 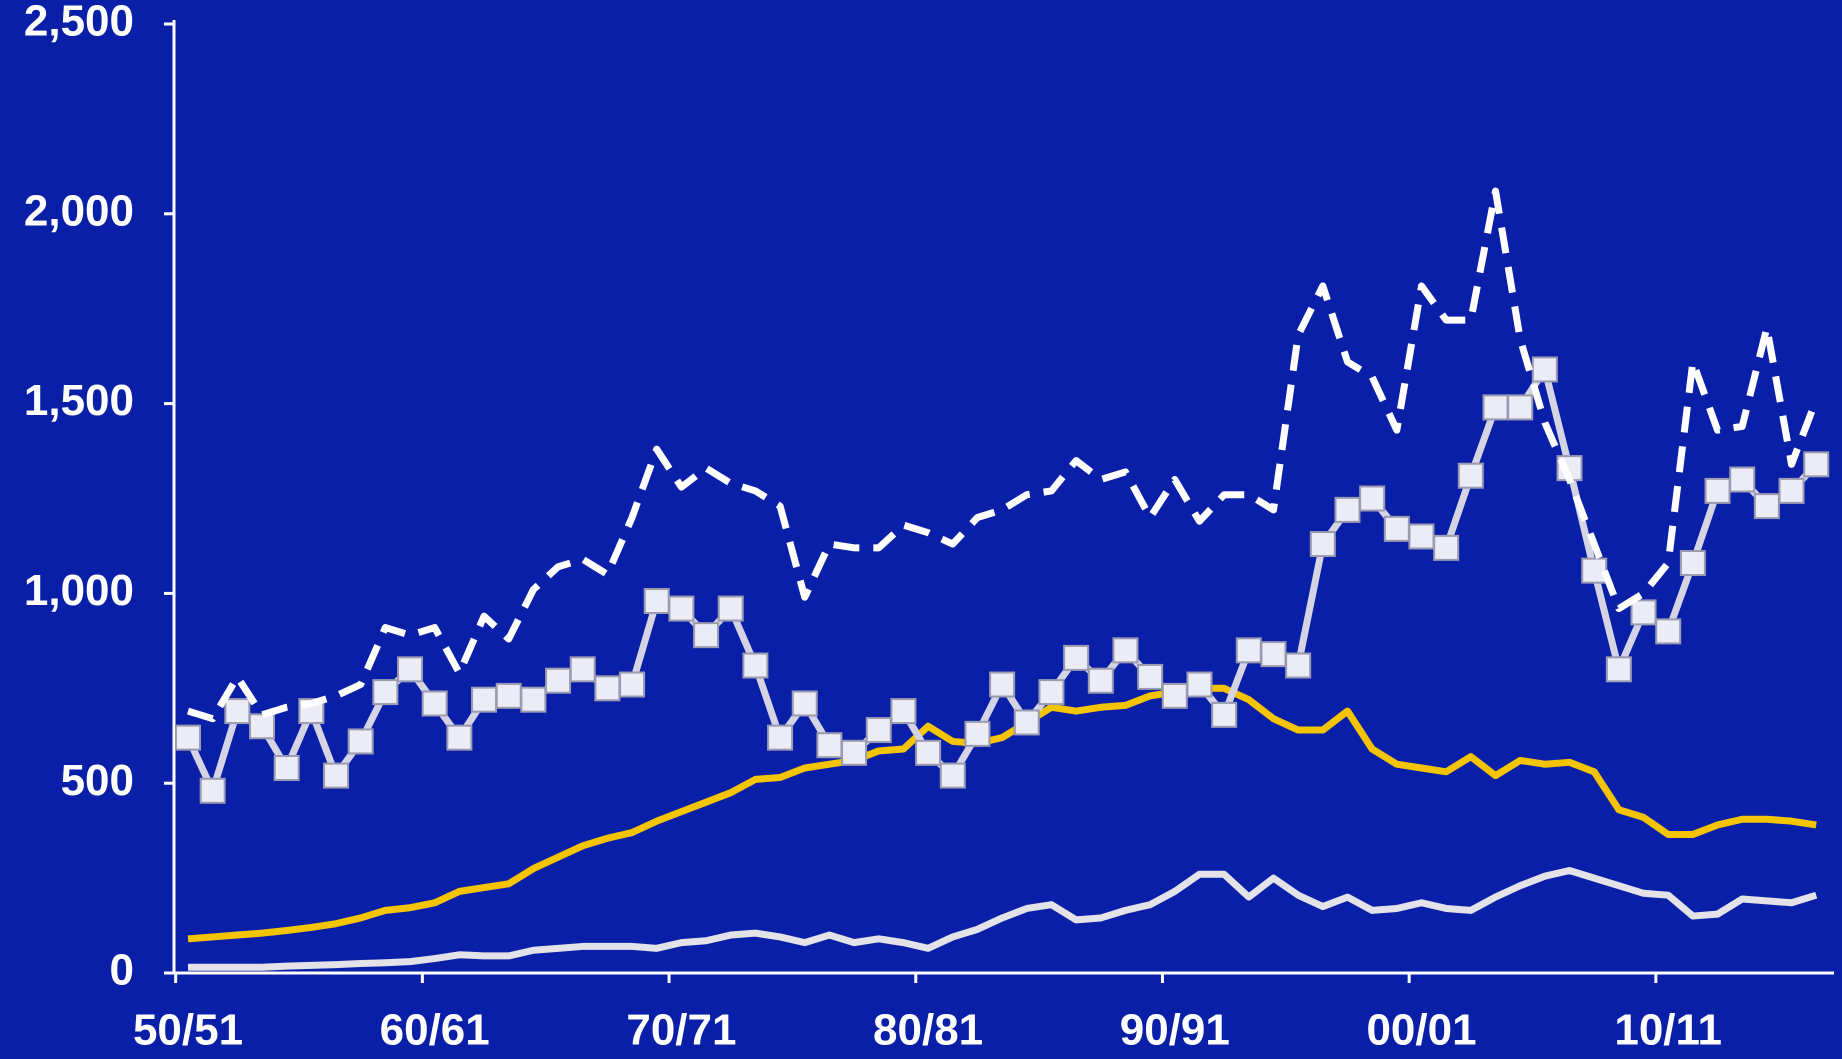 What do you see at coordinates (1003, 919) in the screenshot?
I see `series-line` at bounding box center [1003, 919].